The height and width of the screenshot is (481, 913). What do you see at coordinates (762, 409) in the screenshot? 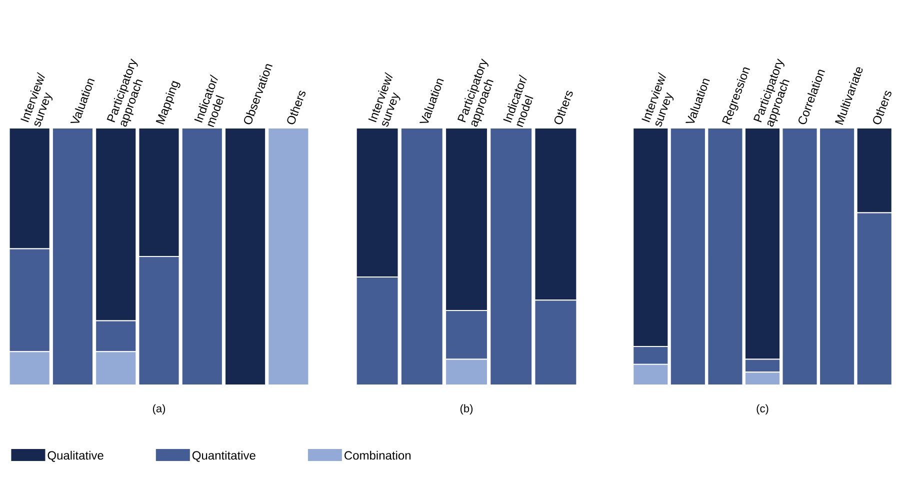
I see `x-axis-title: (c)` at bounding box center [762, 409].